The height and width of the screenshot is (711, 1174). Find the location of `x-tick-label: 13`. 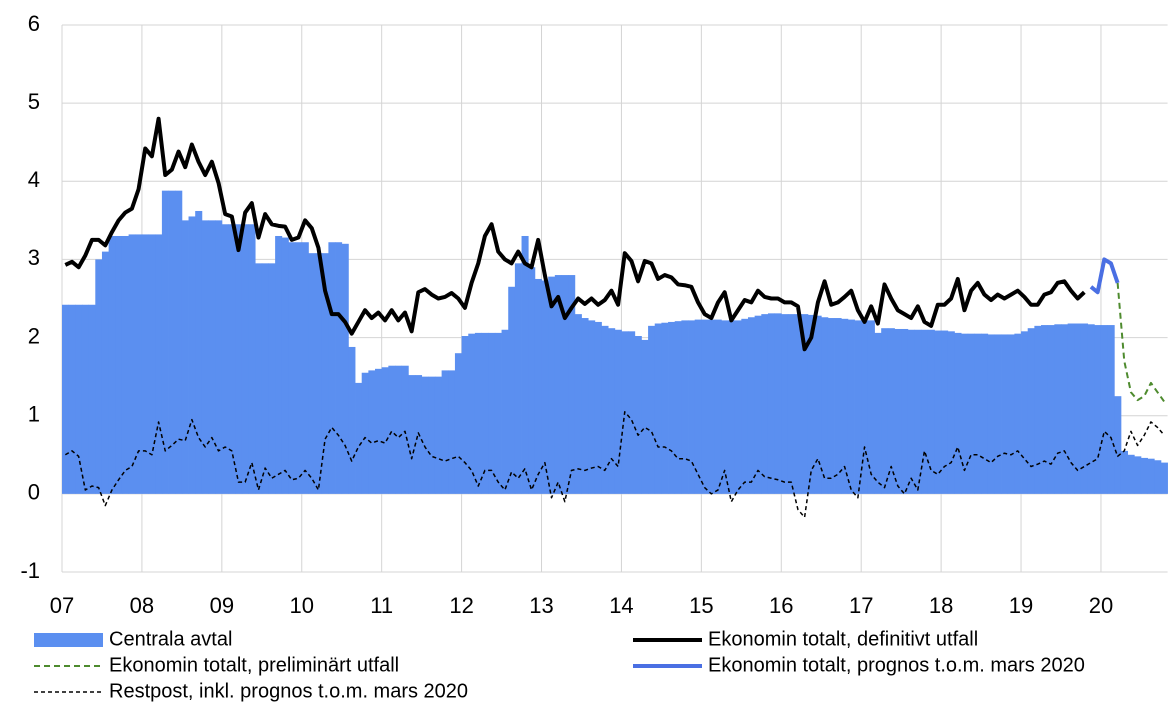

x-tick-label: 13 is located at coordinates (541, 605).